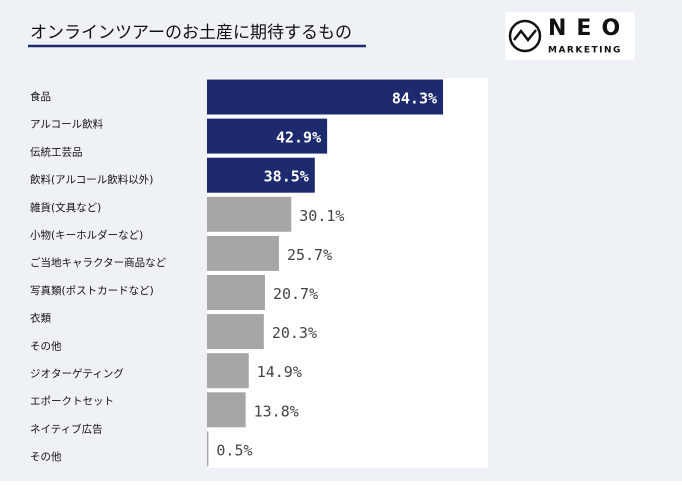 Image resolution: width=682 pixels, height=485 pixels. I want to click on logo-icon-line, so click(525, 35).